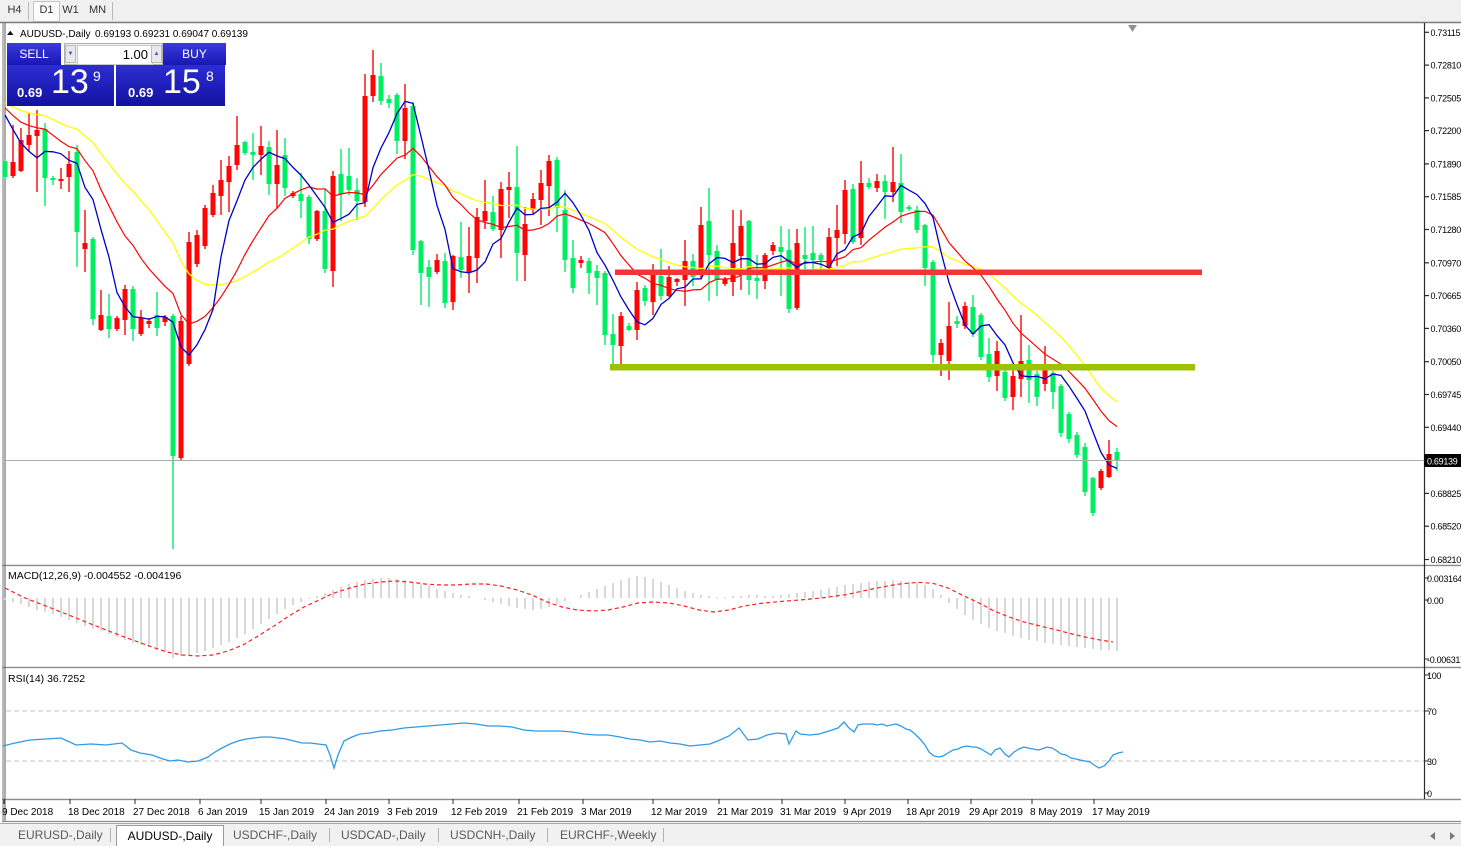 This screenshot has height=846, width=1461. What do you see at coordinates (1446, 527) in the screenshot?
I see `svg-text: 0.68520` at bounding box center [1446, 527].